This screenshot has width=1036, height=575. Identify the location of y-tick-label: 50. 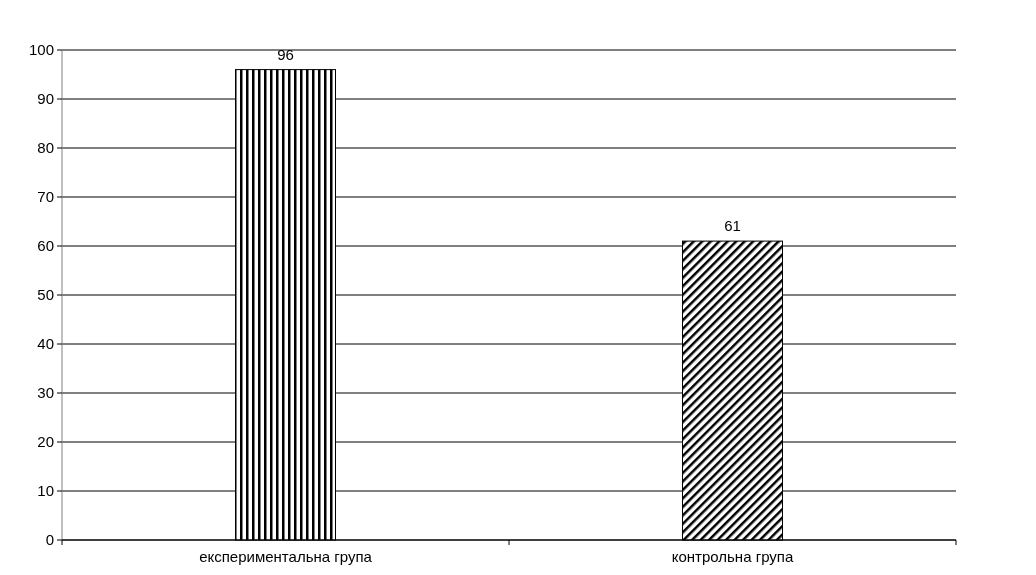
(45, 295).